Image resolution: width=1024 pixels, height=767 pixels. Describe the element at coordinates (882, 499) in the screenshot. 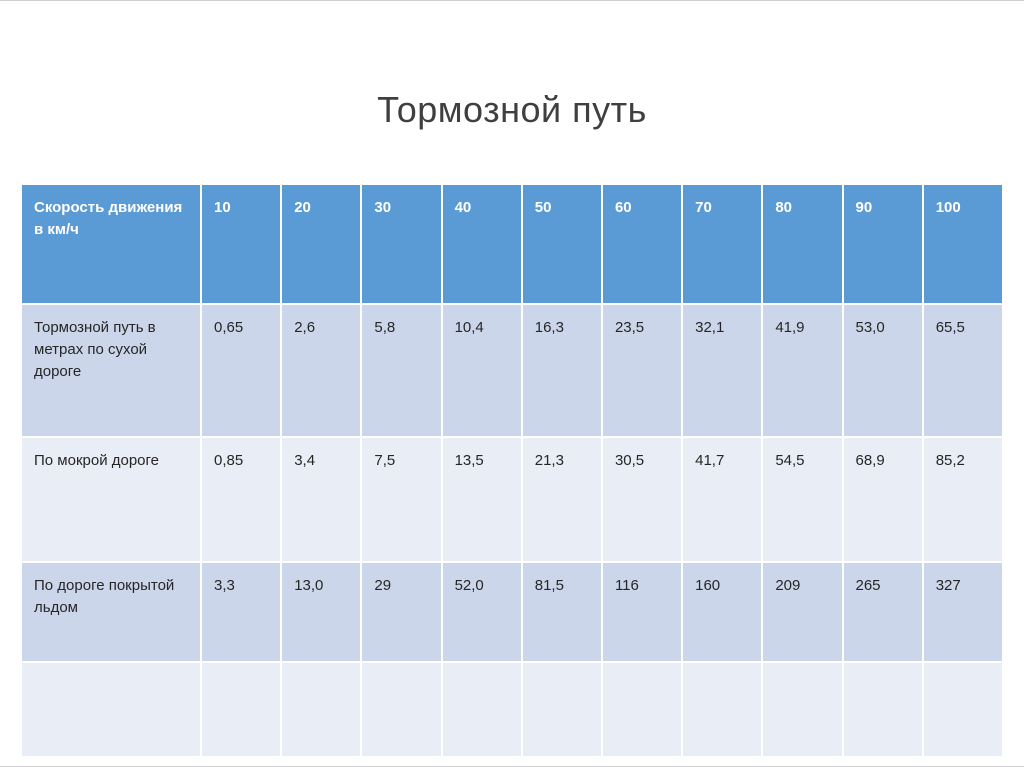

I see `value-cell: 68,9` at that location.